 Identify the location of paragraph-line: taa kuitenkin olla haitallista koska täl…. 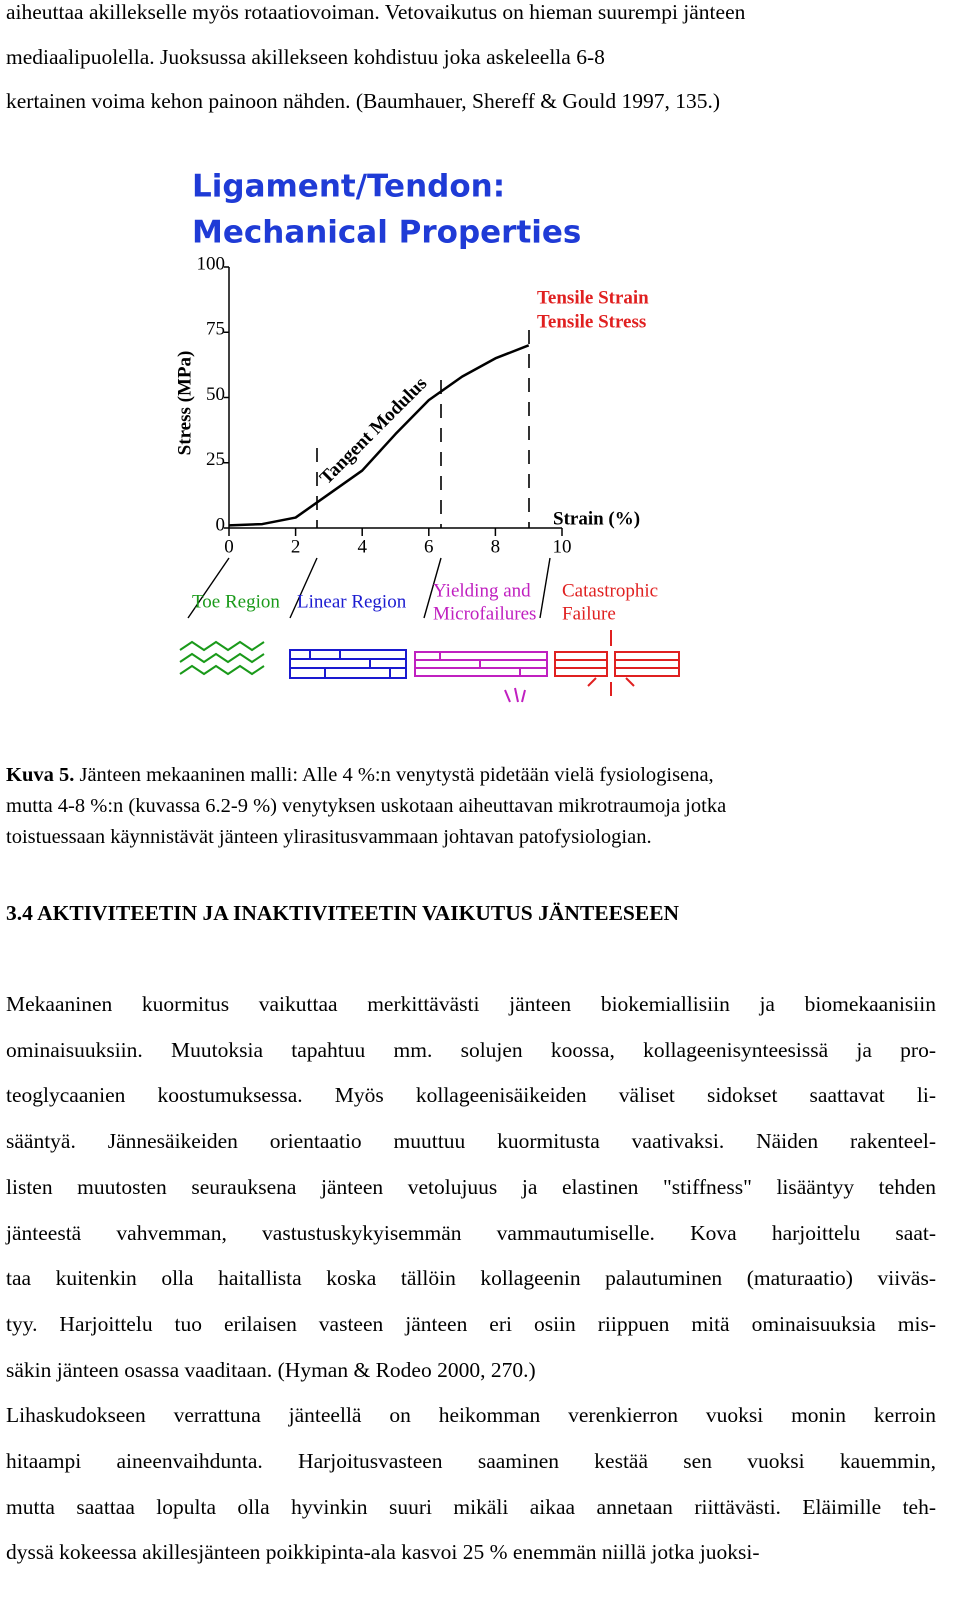
(471, 1278).